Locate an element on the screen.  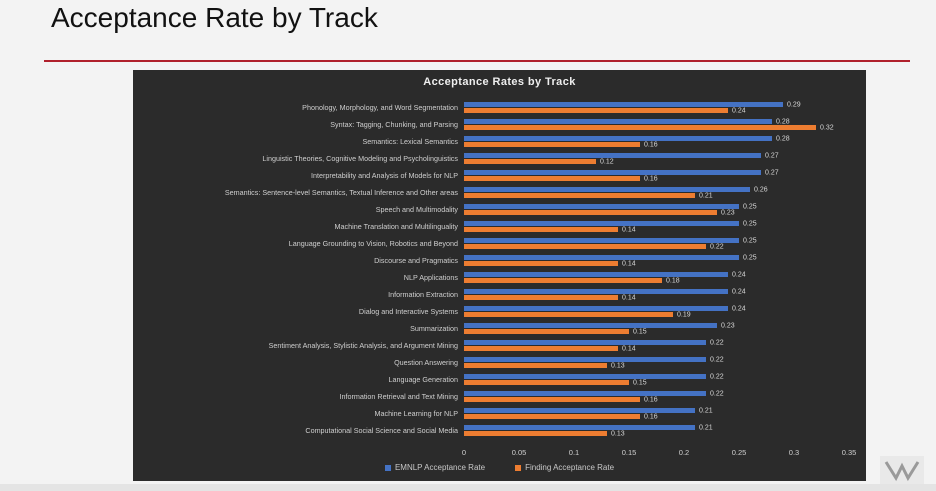
legend-item-emnlp: EMNLP Acceptance Rate is located at coordinates (435, 467).